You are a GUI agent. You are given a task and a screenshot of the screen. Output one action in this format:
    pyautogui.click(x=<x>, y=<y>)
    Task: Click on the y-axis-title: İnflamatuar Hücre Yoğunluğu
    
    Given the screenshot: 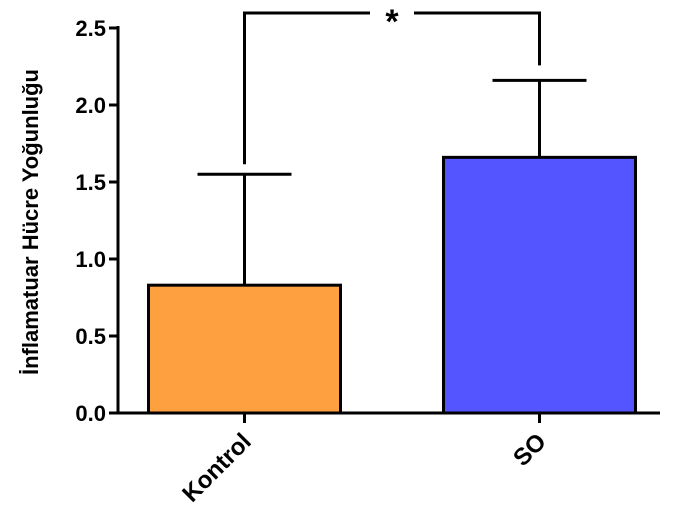 What is the action you would take?
    pyautogui.click(x=30, y=222)
    